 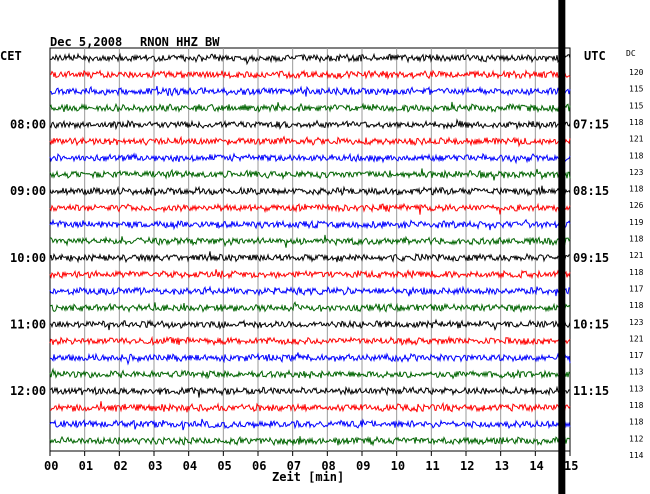 What do you see at coordinates (591, 391) in the screenshot?
I see `utc-time-label: 11:15` at bounding box center [591, 391].